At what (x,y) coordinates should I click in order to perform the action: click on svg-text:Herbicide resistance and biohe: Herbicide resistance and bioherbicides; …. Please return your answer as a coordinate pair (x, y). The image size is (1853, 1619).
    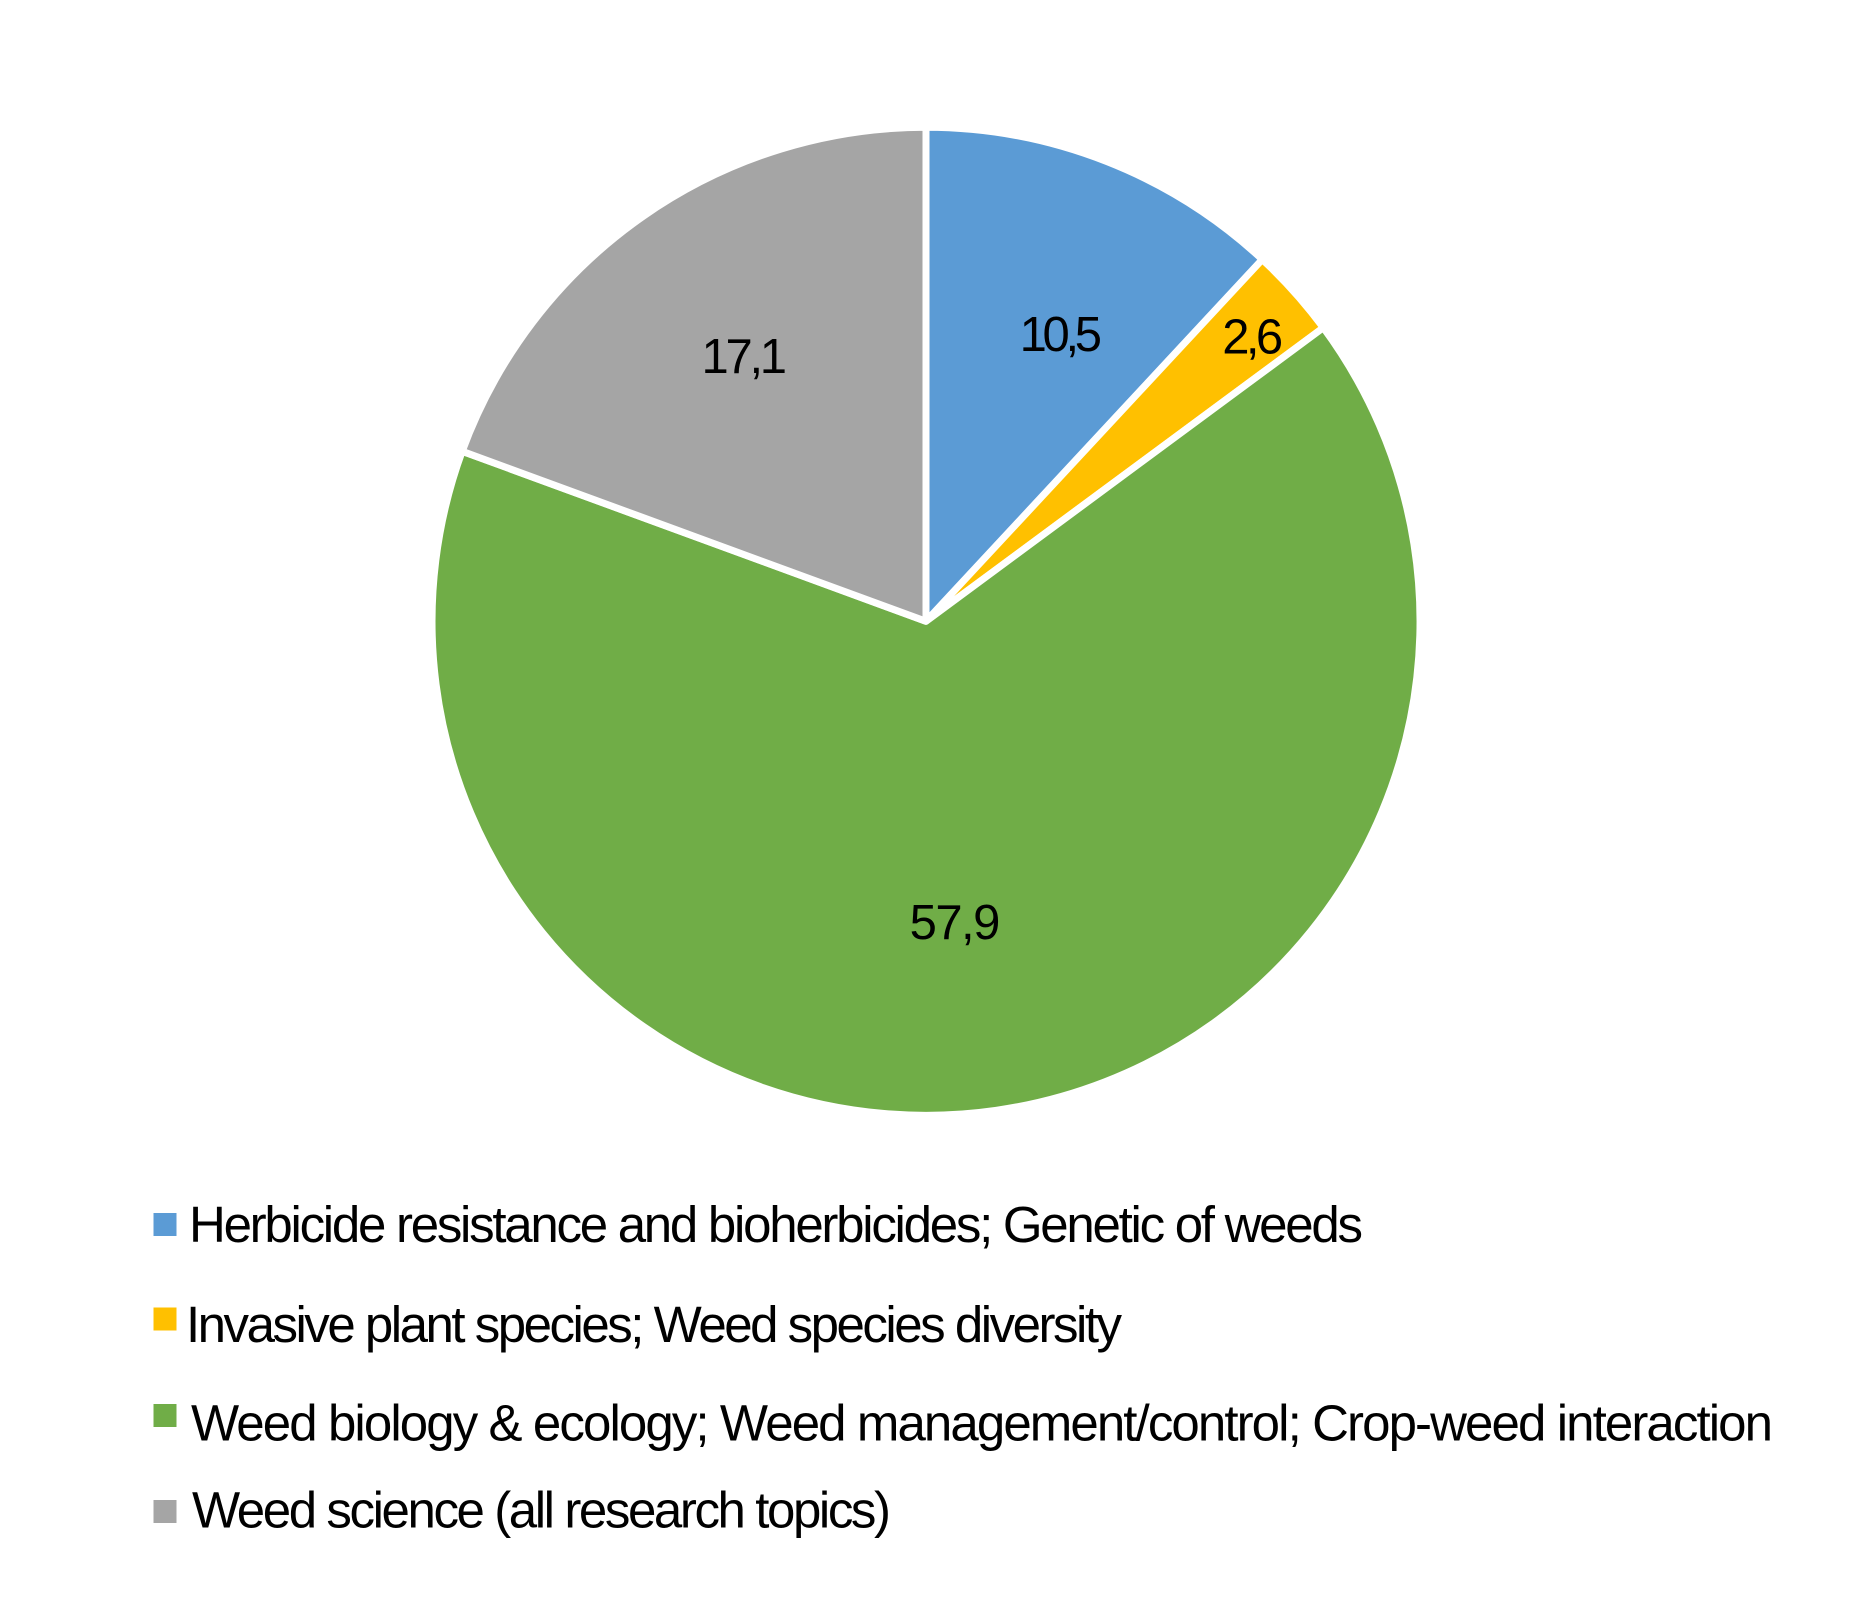
    Looking at the image, I should click on (776, 1224).